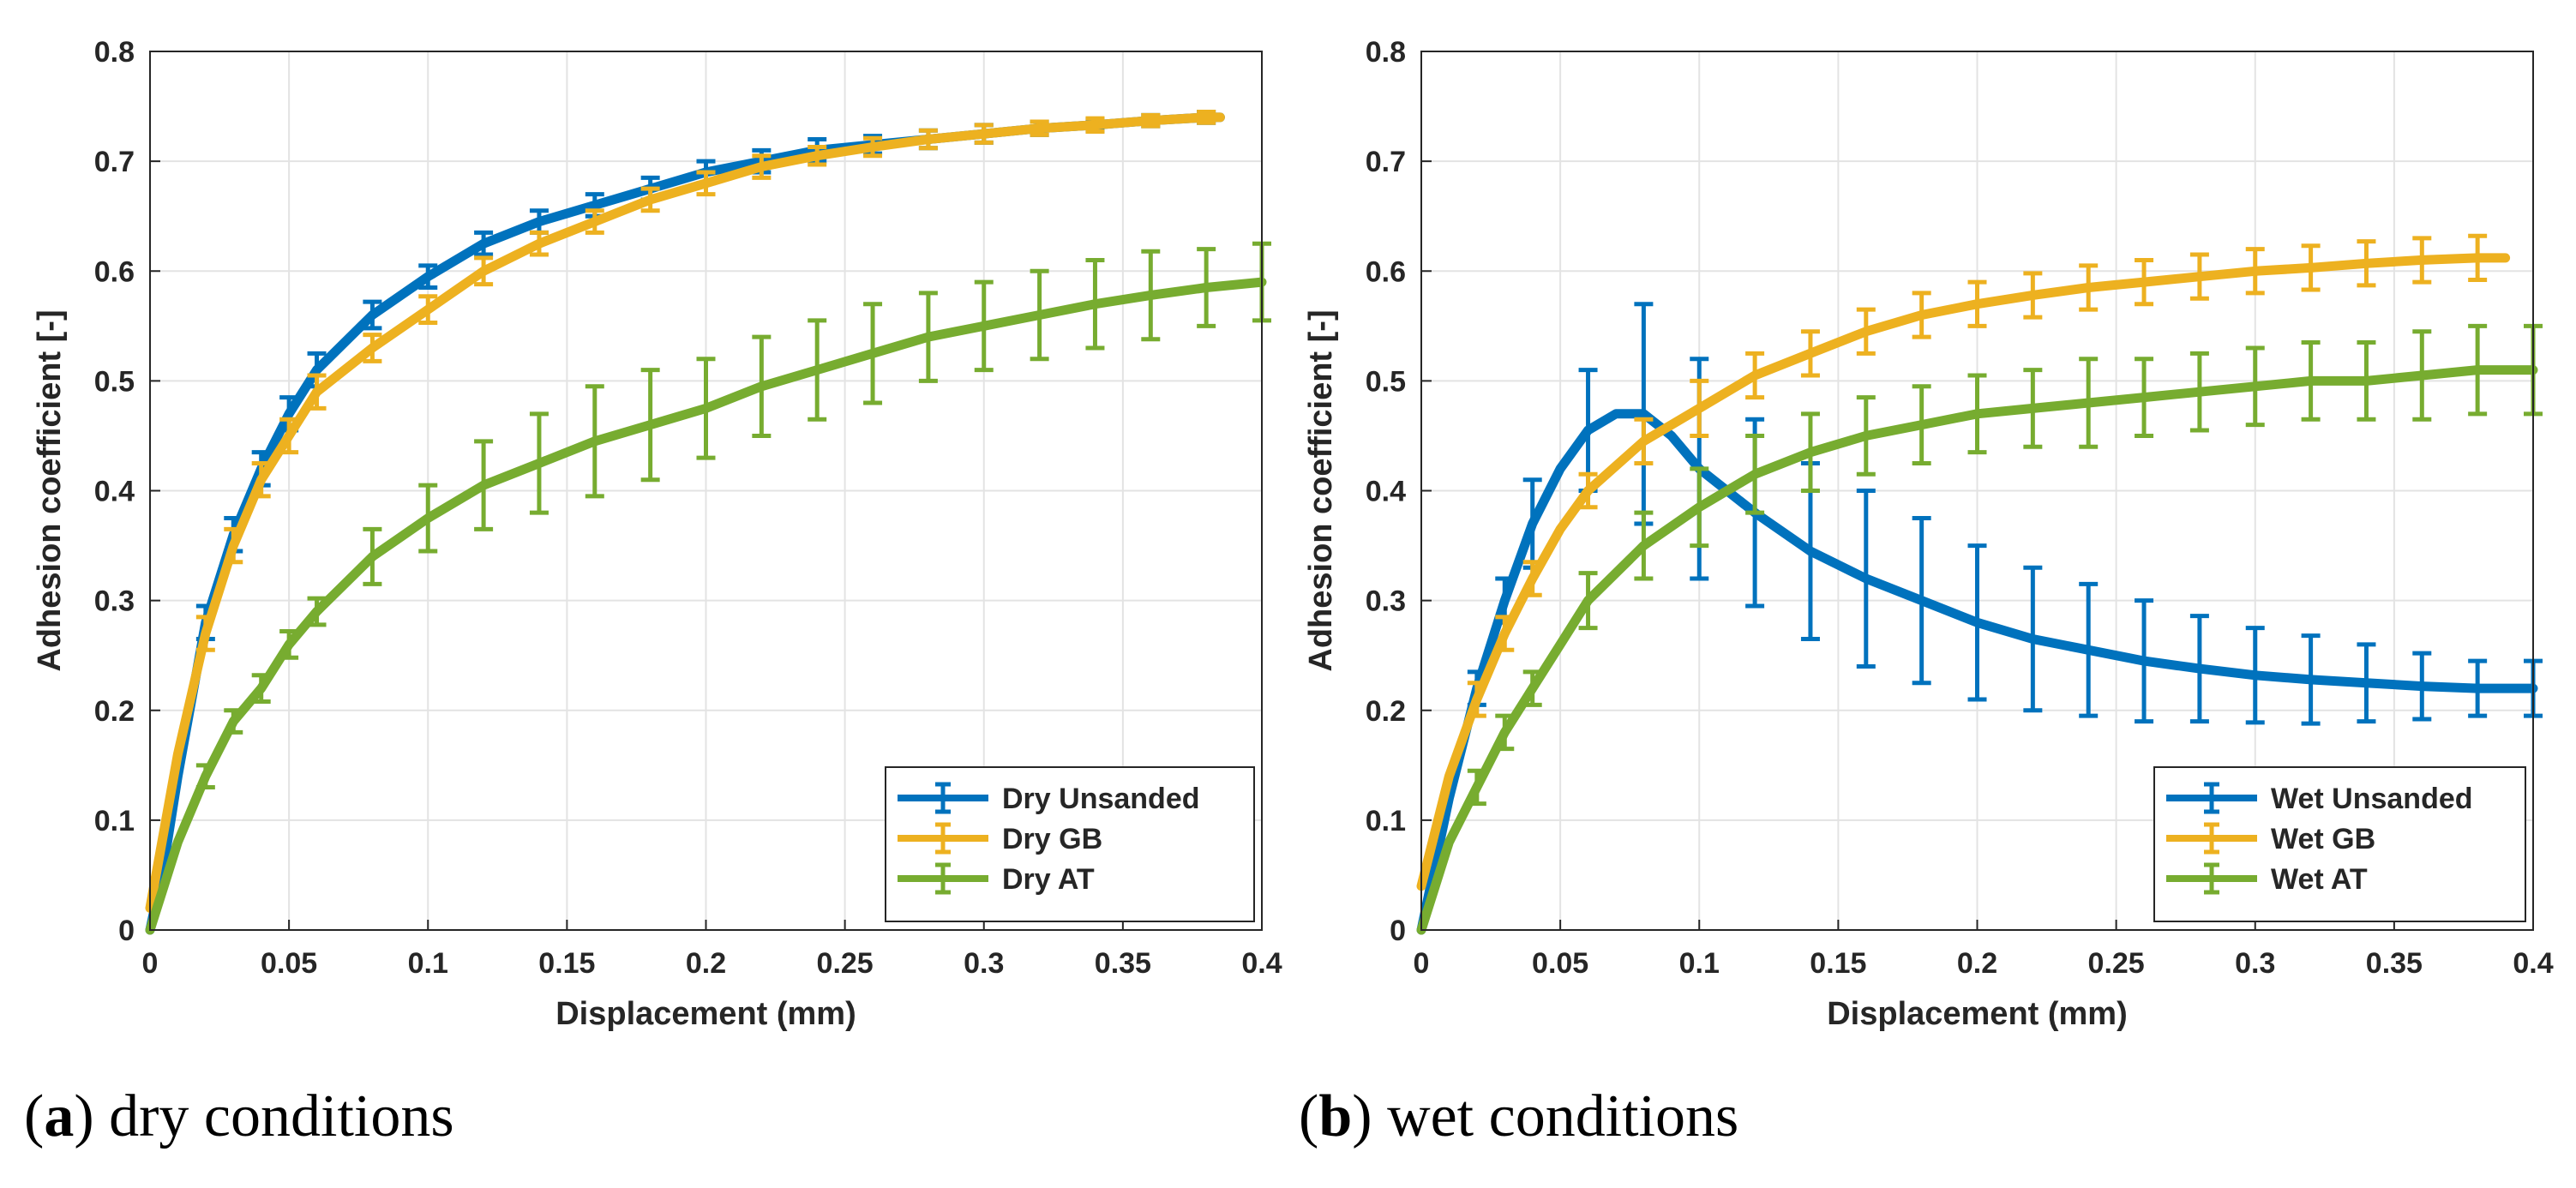  Describe the element at coordinates (281, 1116) in the screenshot. I see `caption-text: dry conditions` at that location.